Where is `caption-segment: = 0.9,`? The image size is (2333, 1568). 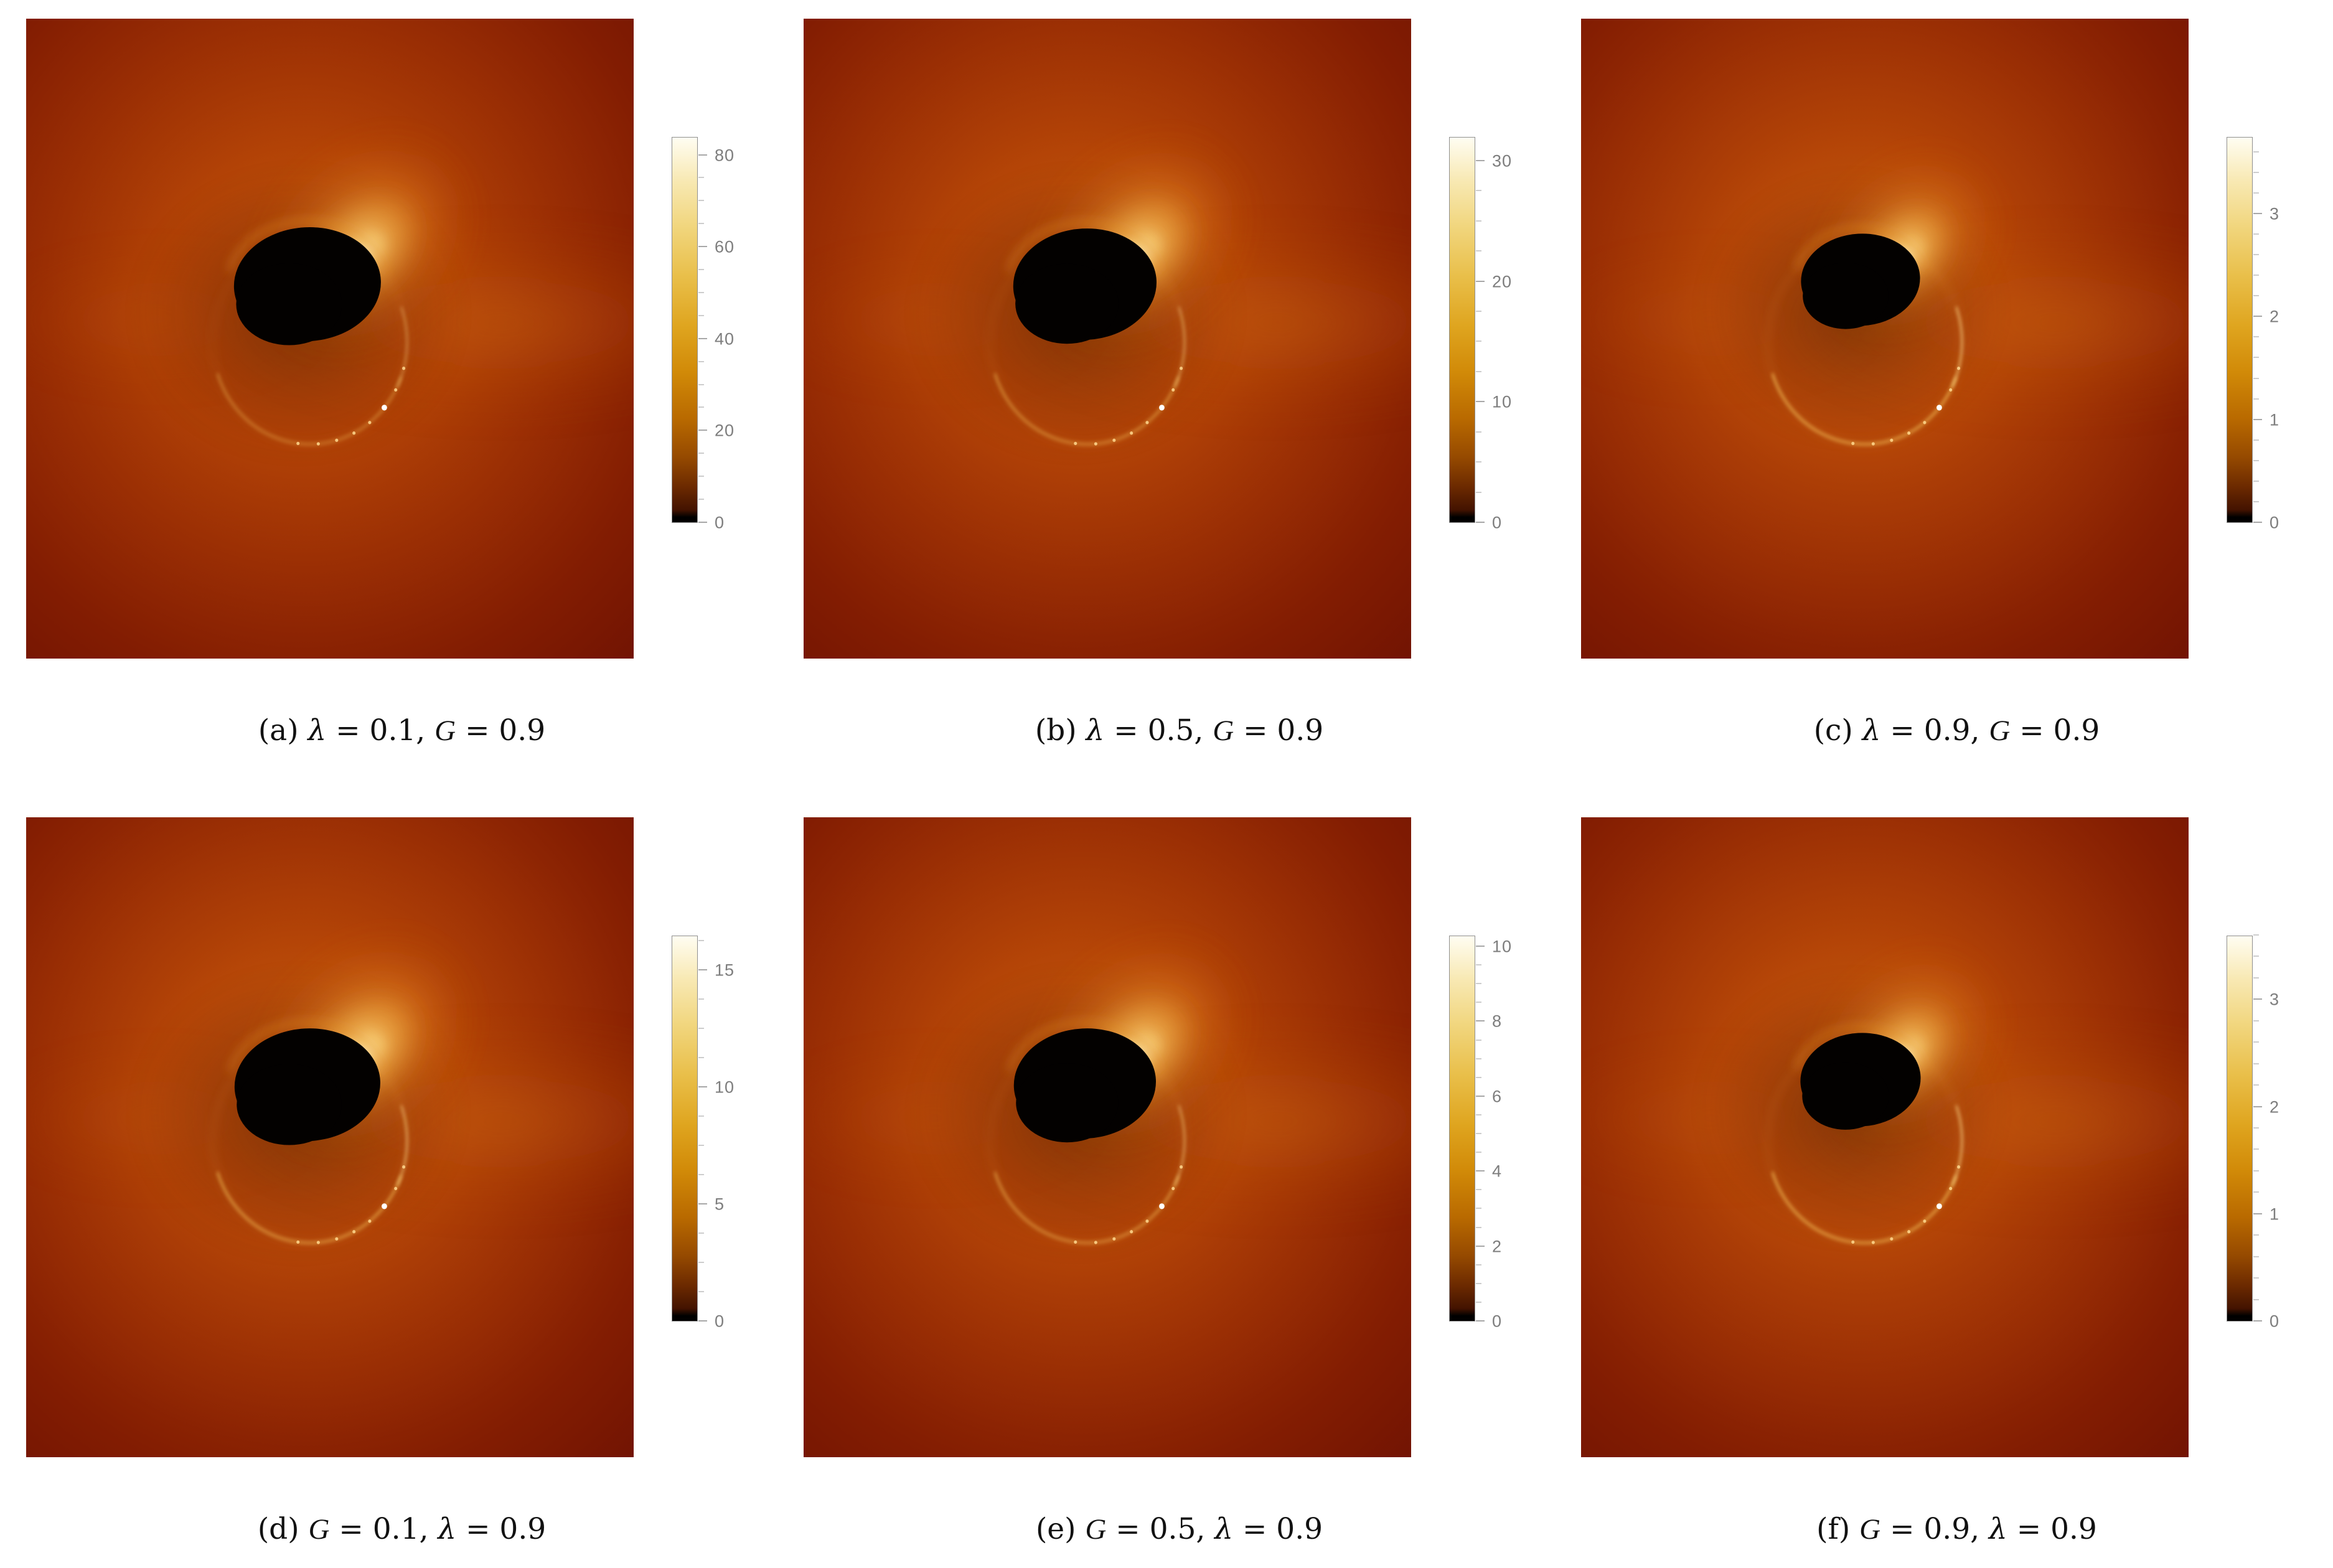 caption-segment: = 0.9, is located at coordinates (1935, 1529).